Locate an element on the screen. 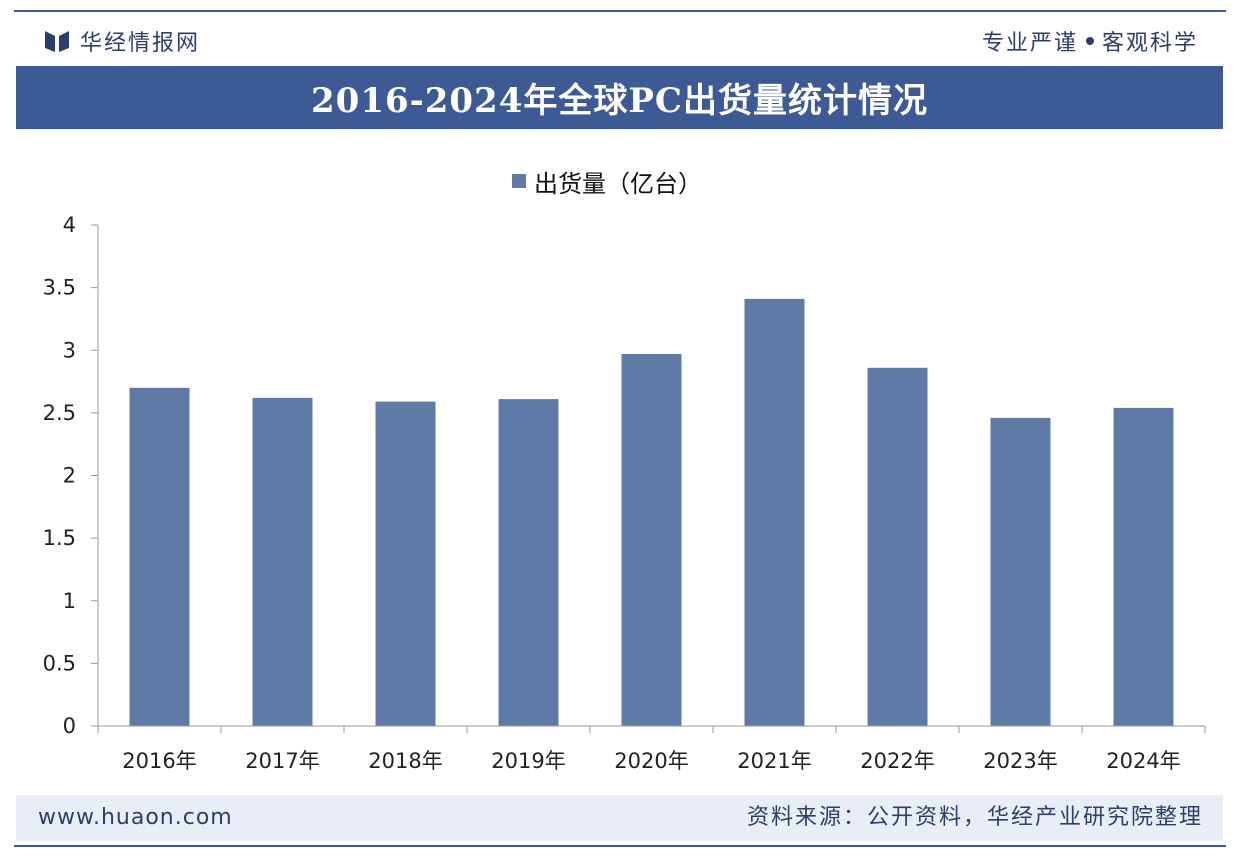  slogan: 专业严谨 客观科学 is located at coordinates (1090, 41).